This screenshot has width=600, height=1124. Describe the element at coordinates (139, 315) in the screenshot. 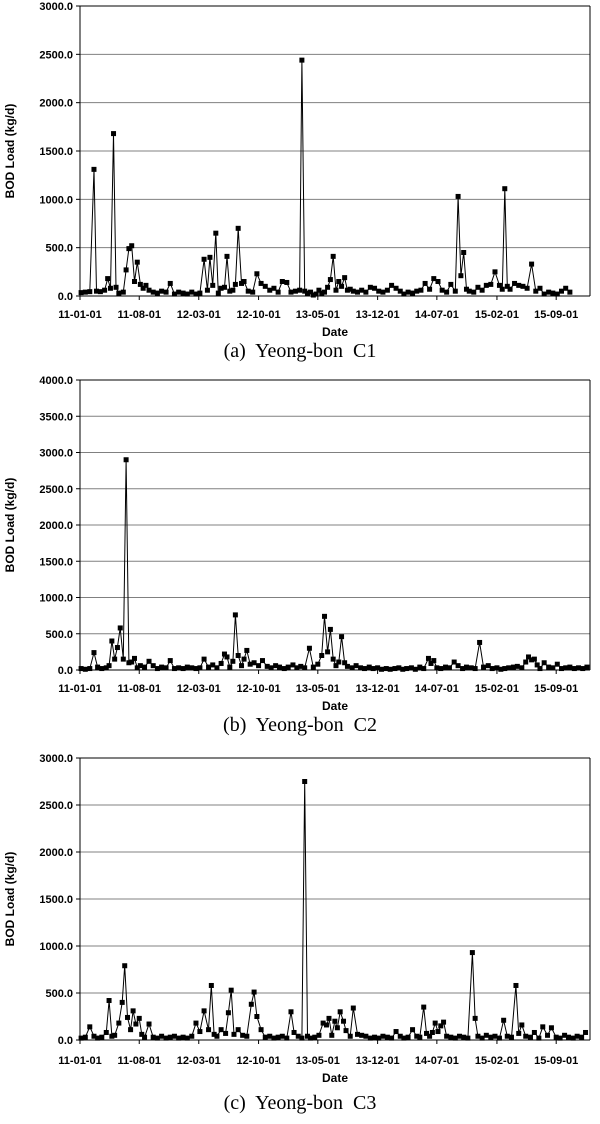

I see `x-tick-label: 11-08-01` at that location.